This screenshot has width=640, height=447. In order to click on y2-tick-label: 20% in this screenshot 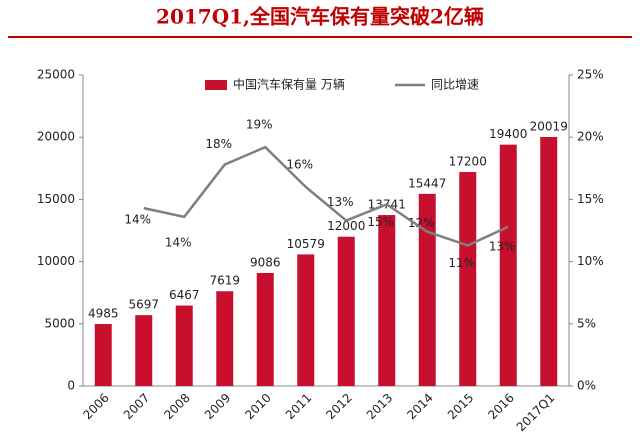, I will do `click(590, 137)`.